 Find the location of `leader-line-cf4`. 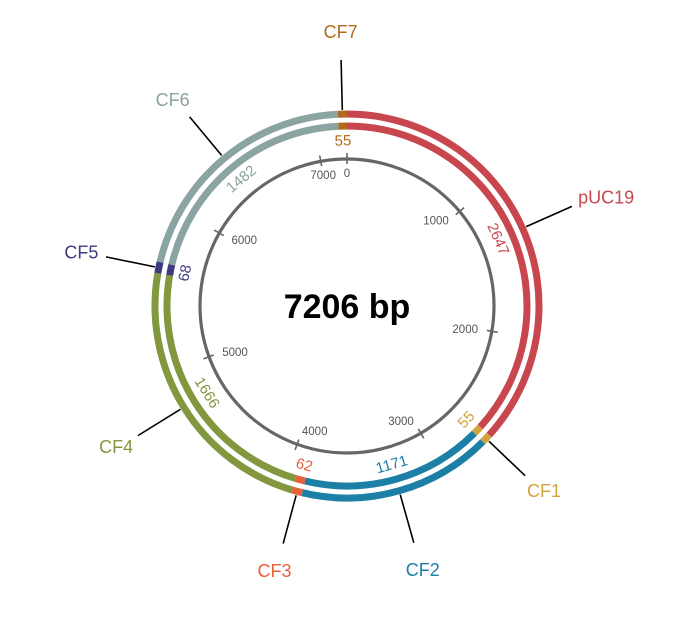

leader-line-cf4 is located at coordinates (159, 422).